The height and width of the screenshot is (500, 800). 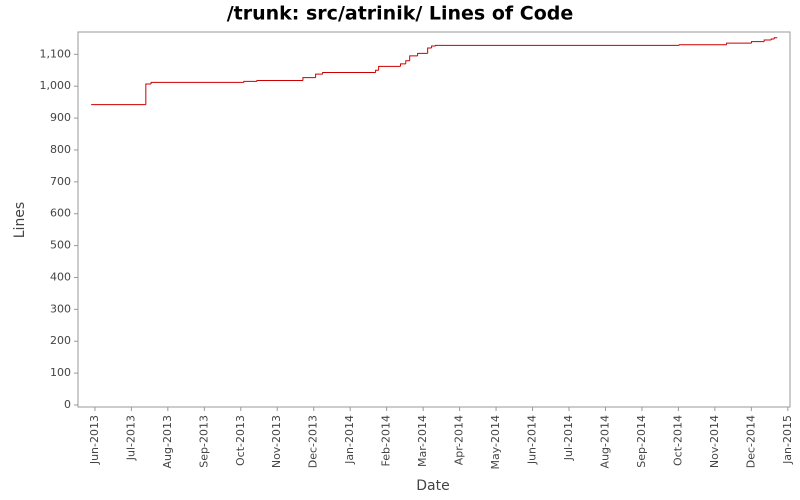 What do you see at coordinates (167, 441) in the screenshot?
I see `x-tick-label: Aug-2013` at bounding box center [167, 441].